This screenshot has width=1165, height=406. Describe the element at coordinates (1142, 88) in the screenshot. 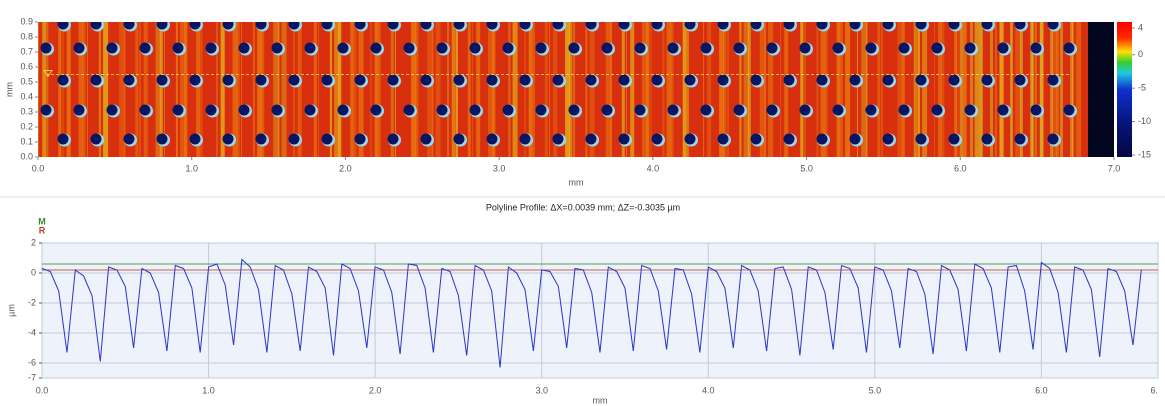

I see `colorbar-tick-label: -5` at that location.